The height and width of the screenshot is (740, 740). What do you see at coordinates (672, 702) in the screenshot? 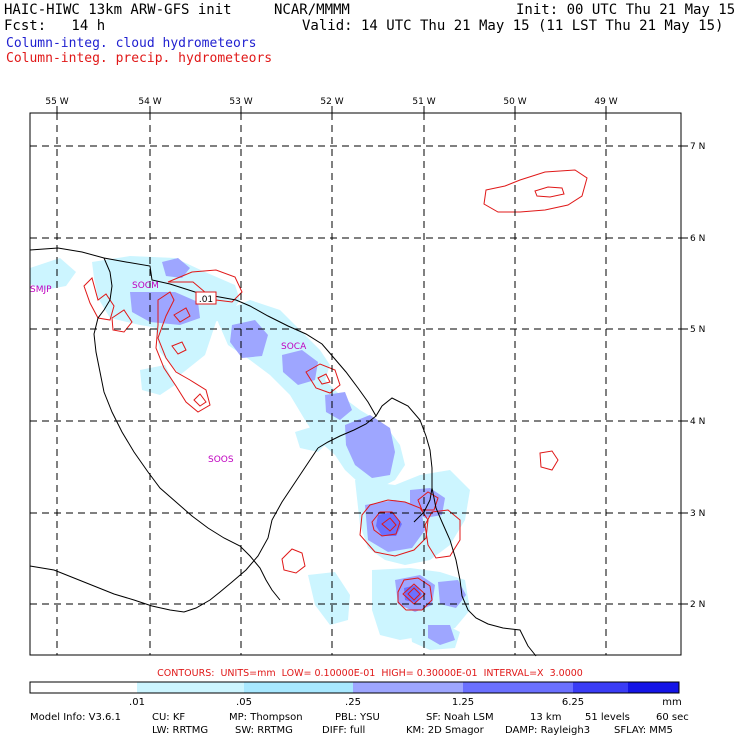
I see `colorbar-units: mm` at bounding box center [672, 702].